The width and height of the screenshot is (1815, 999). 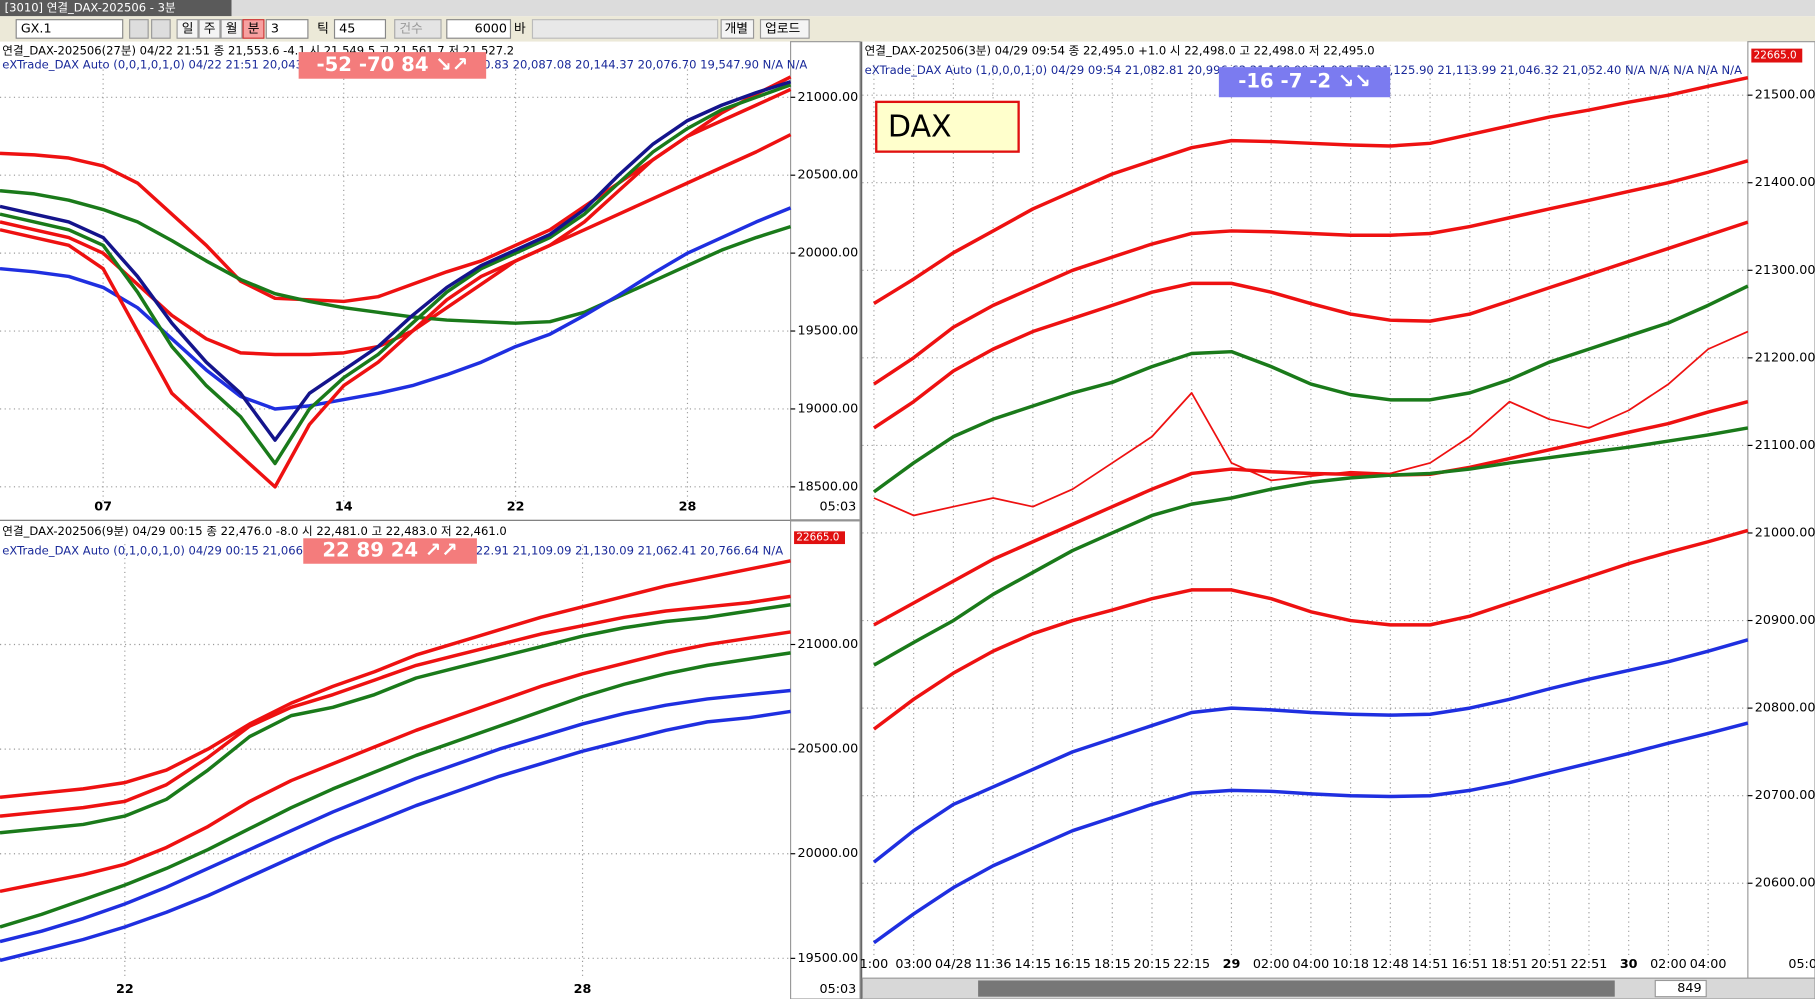 I want to click on toolbar: GX.1 일 주 월 분 3 틱 45 건수 6000 바 개별 업로드, so click(x=907, y=29).